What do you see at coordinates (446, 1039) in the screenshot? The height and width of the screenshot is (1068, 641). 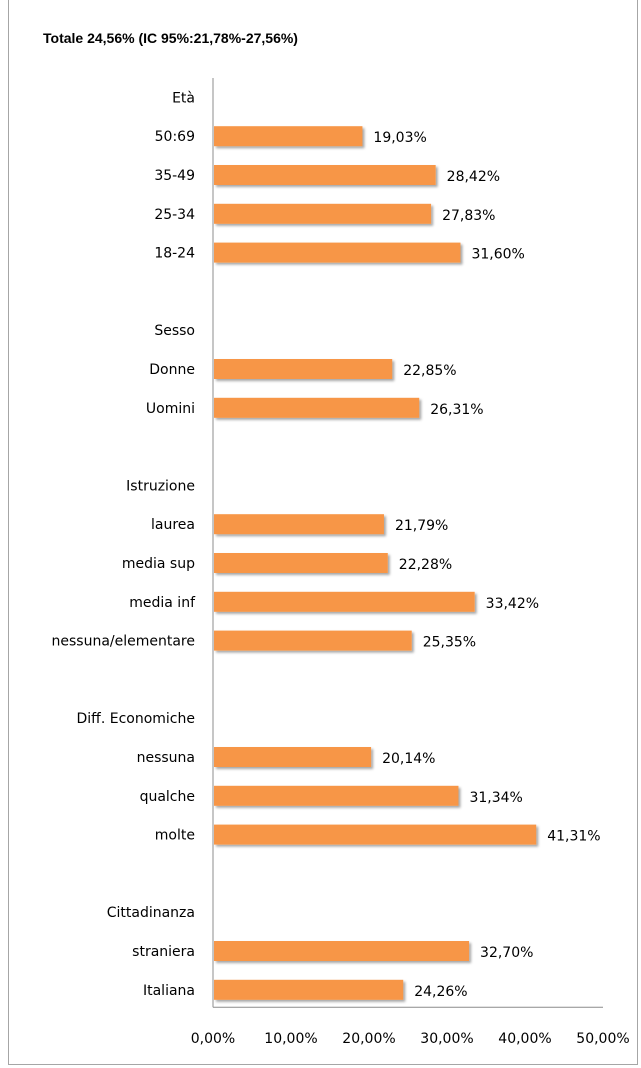 I see `x-tick-label: 30,00%` at bounding box center [446, 1039].